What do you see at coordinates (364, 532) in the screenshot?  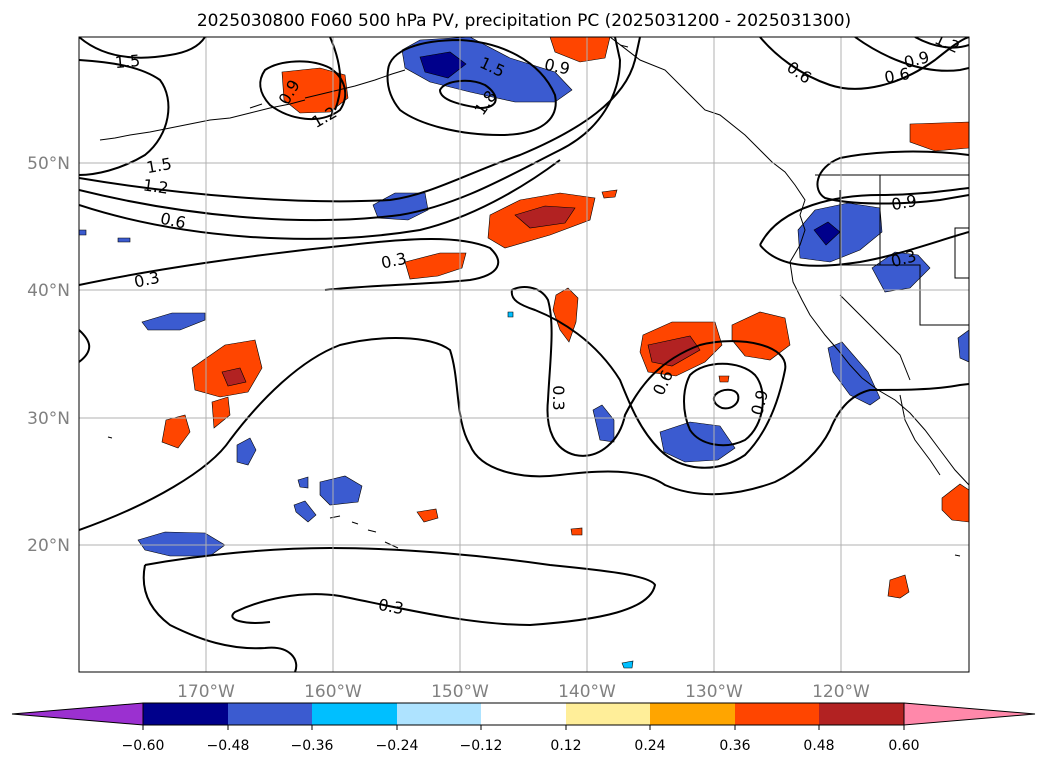 I see `hawaii-islands` at bounding box center [364, 532].